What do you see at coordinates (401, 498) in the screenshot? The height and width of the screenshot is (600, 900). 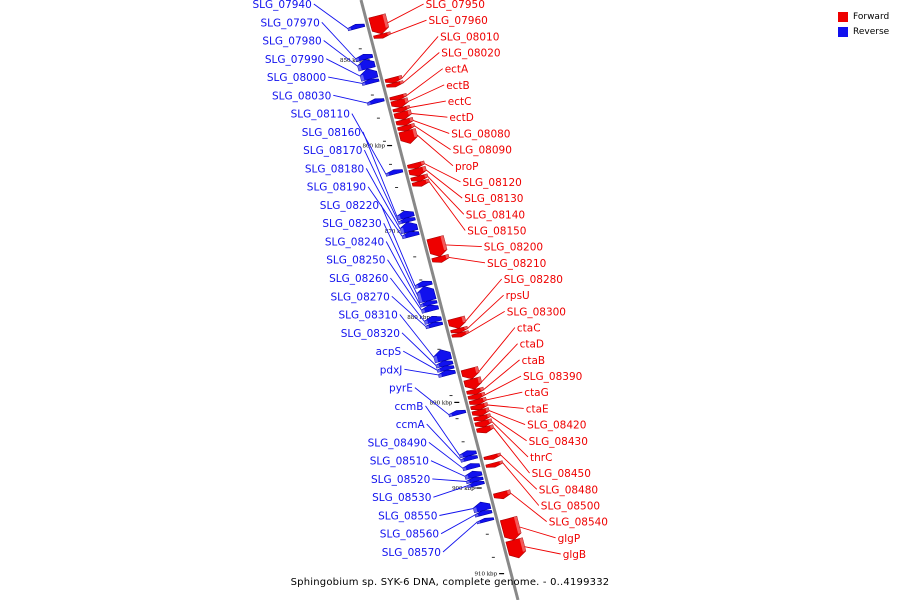 I see `gene-label-slg-08530: SLG_08530` at bounding box center [401, 498].